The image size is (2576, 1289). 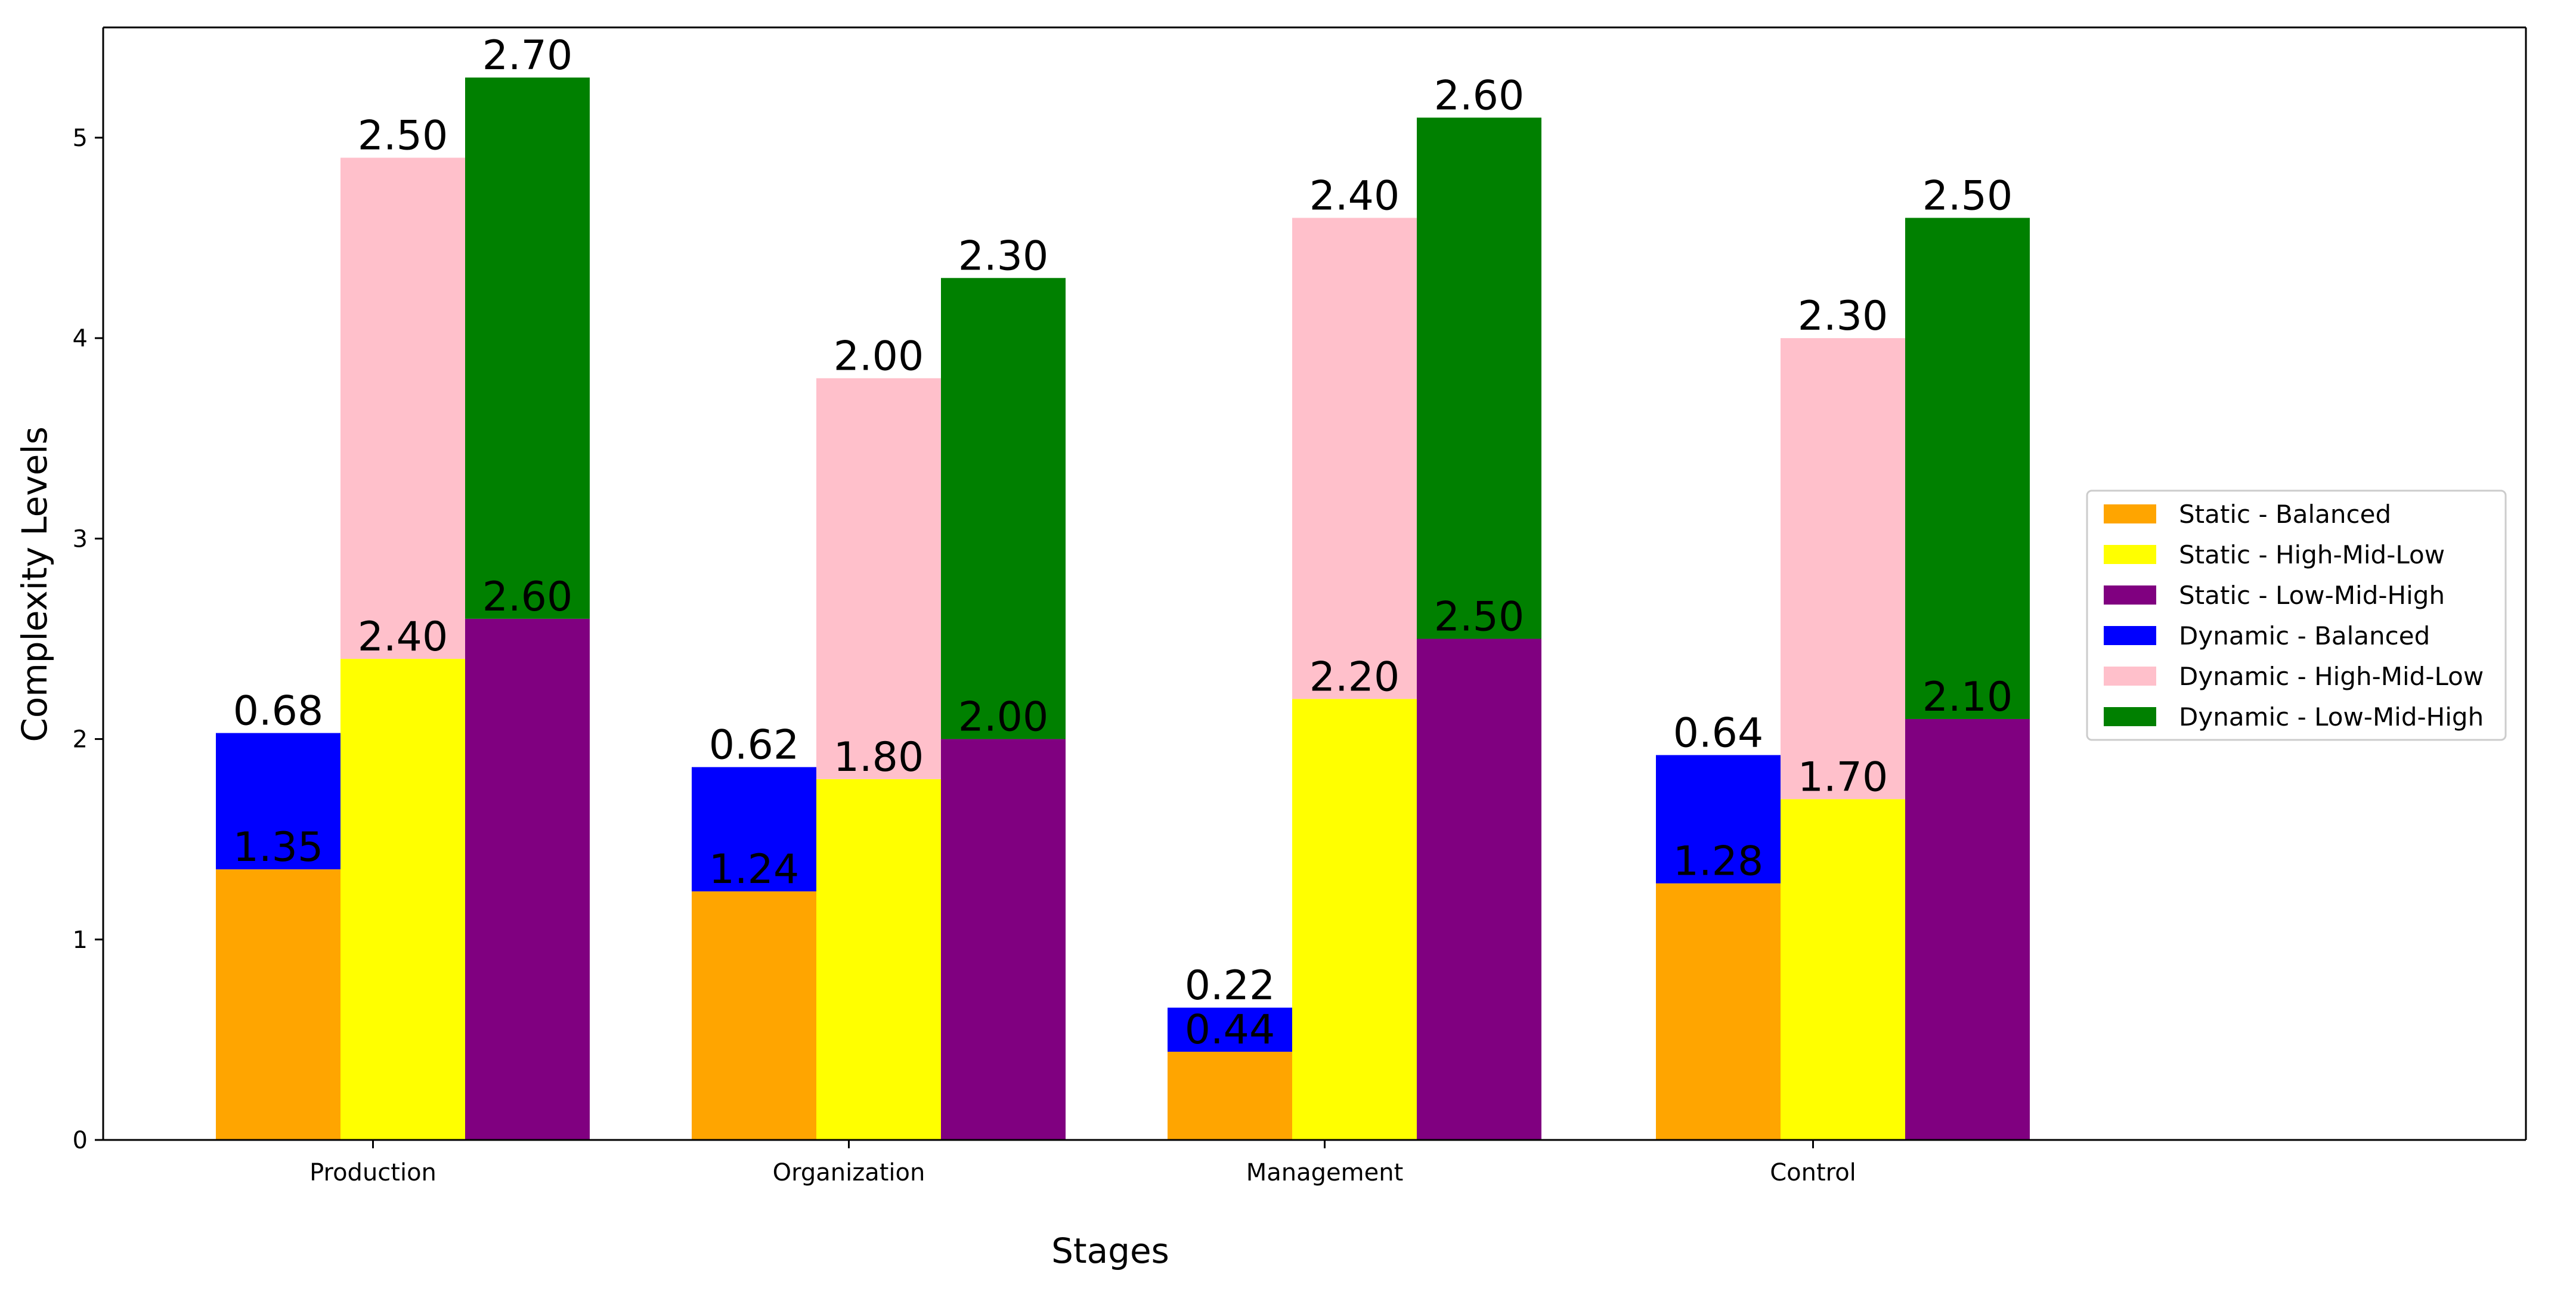 What do you see at coordinates (879, 757) in the screenshot?
I see `label-static-high-mid-low-organization: 1.80` at bounding box center [879, 757].